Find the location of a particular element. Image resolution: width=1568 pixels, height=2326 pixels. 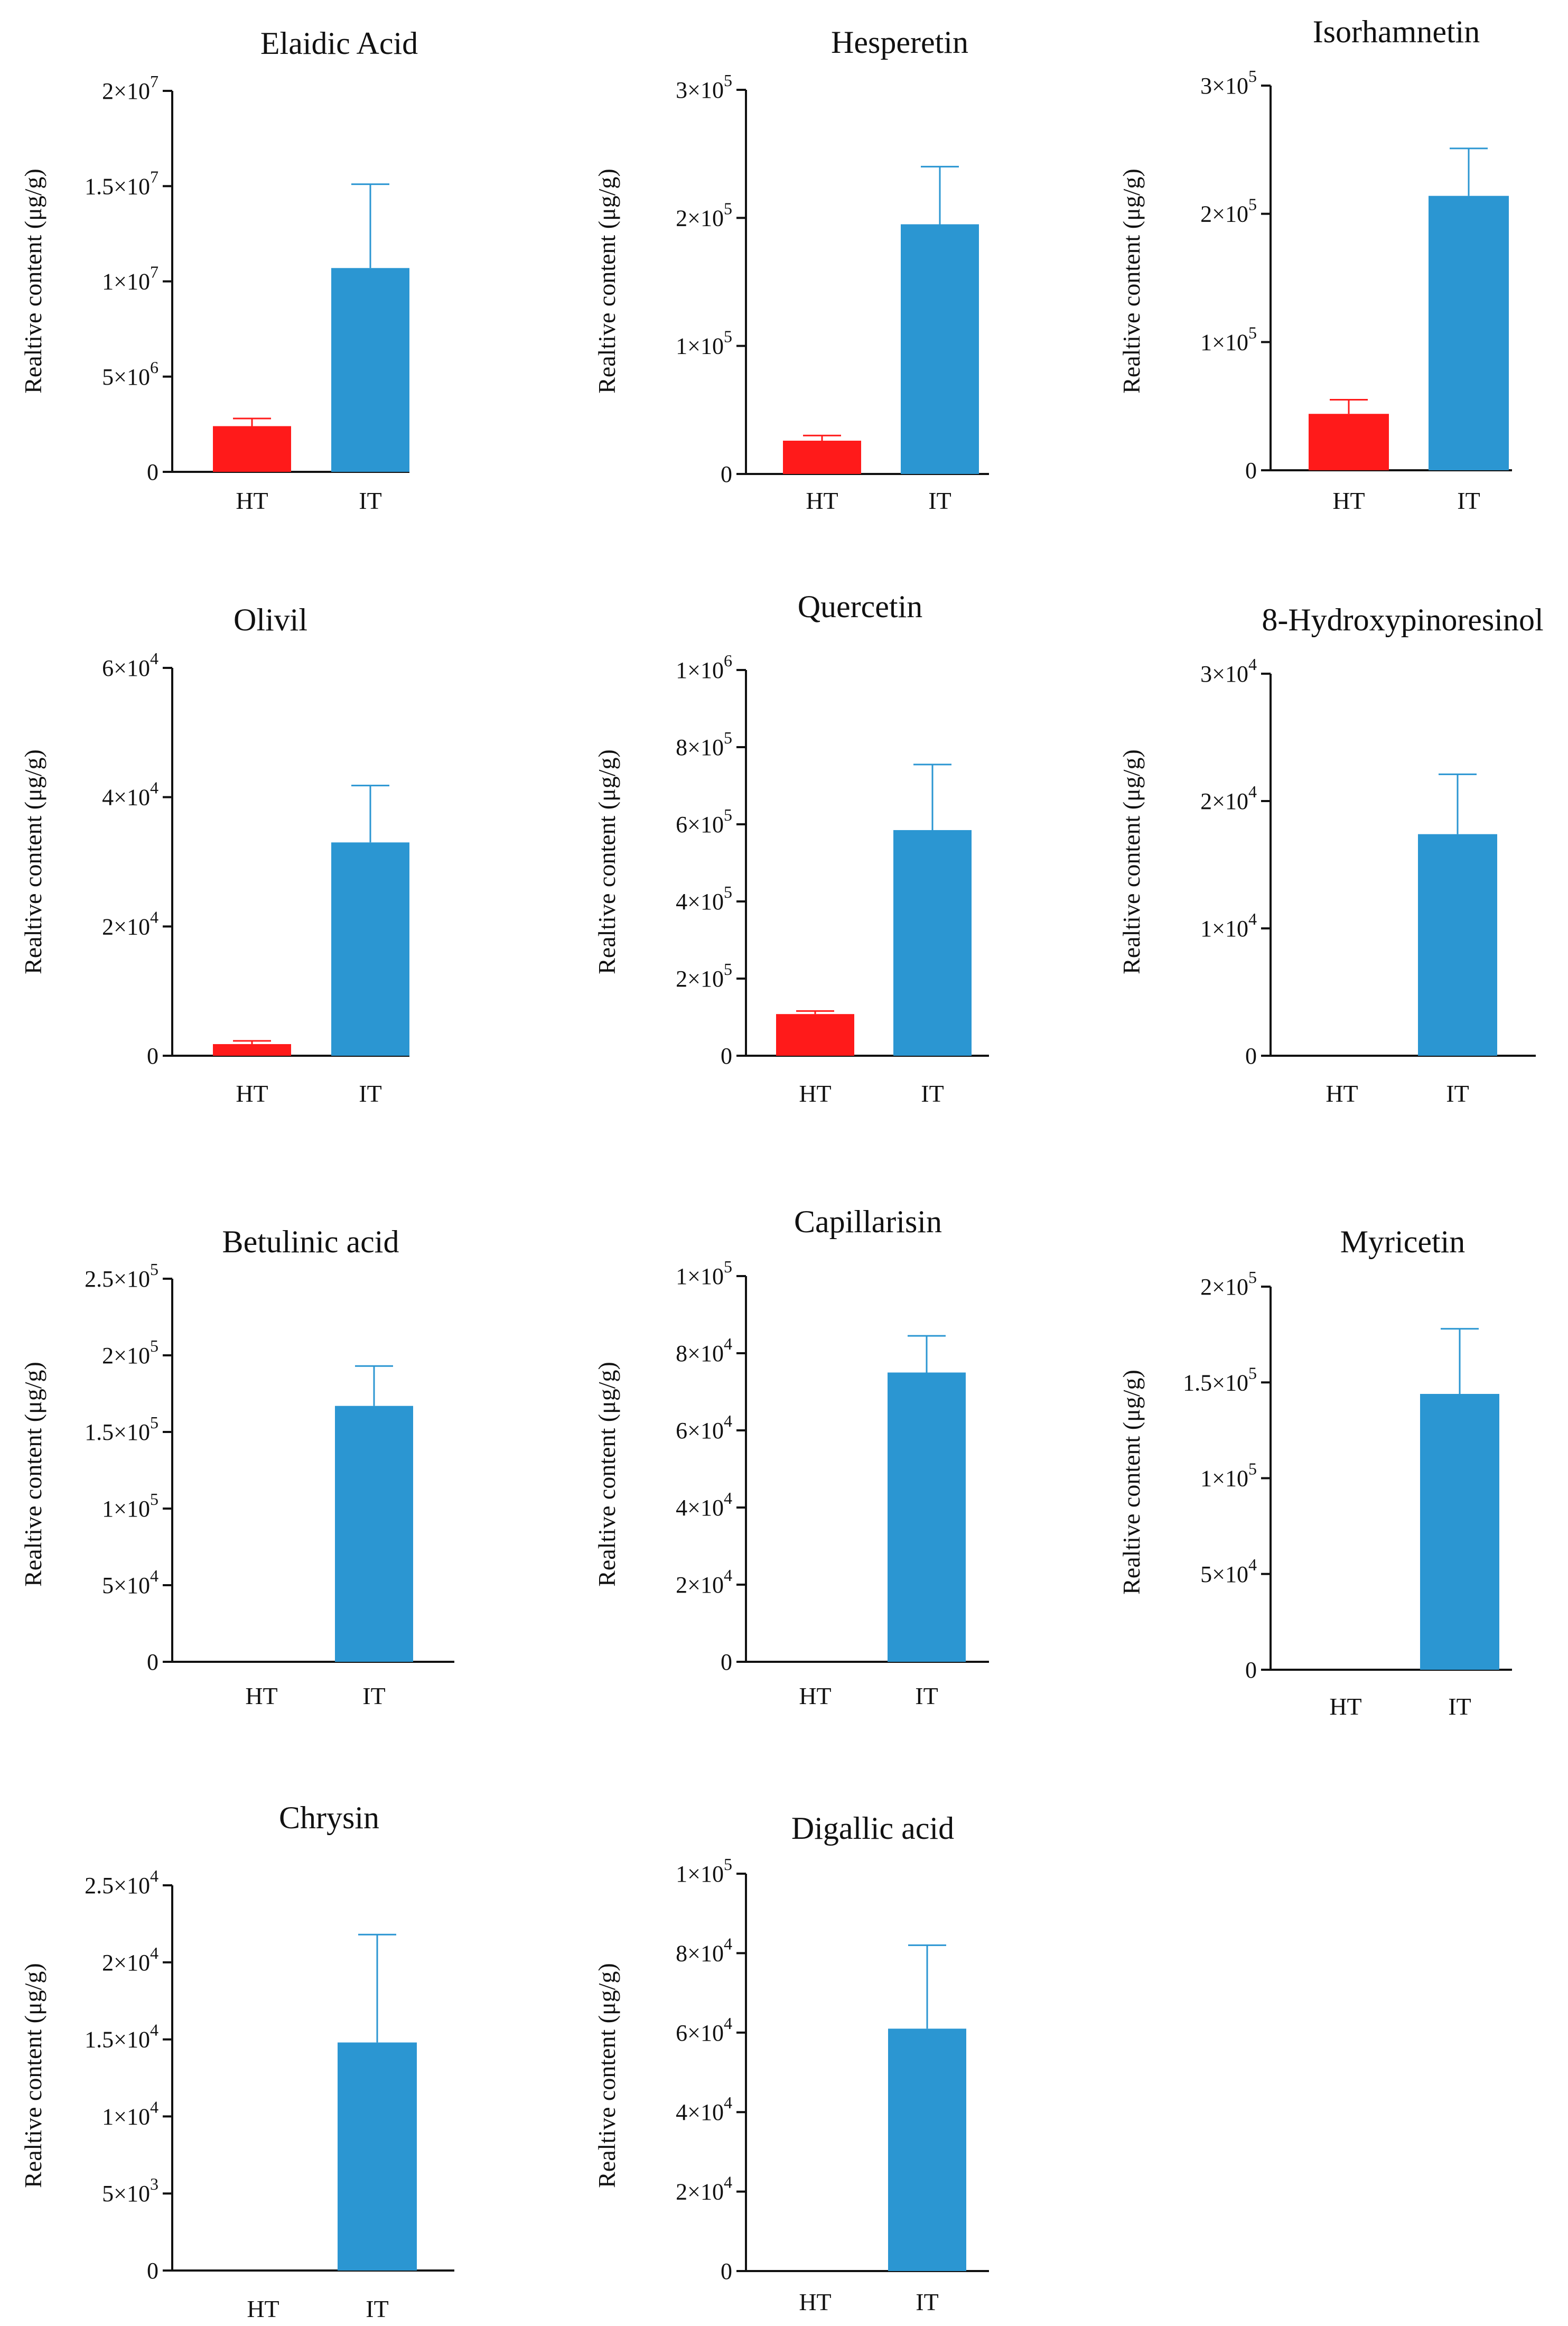

y-tick-label: 1×10⁷ is located at coordinates (130, 279).